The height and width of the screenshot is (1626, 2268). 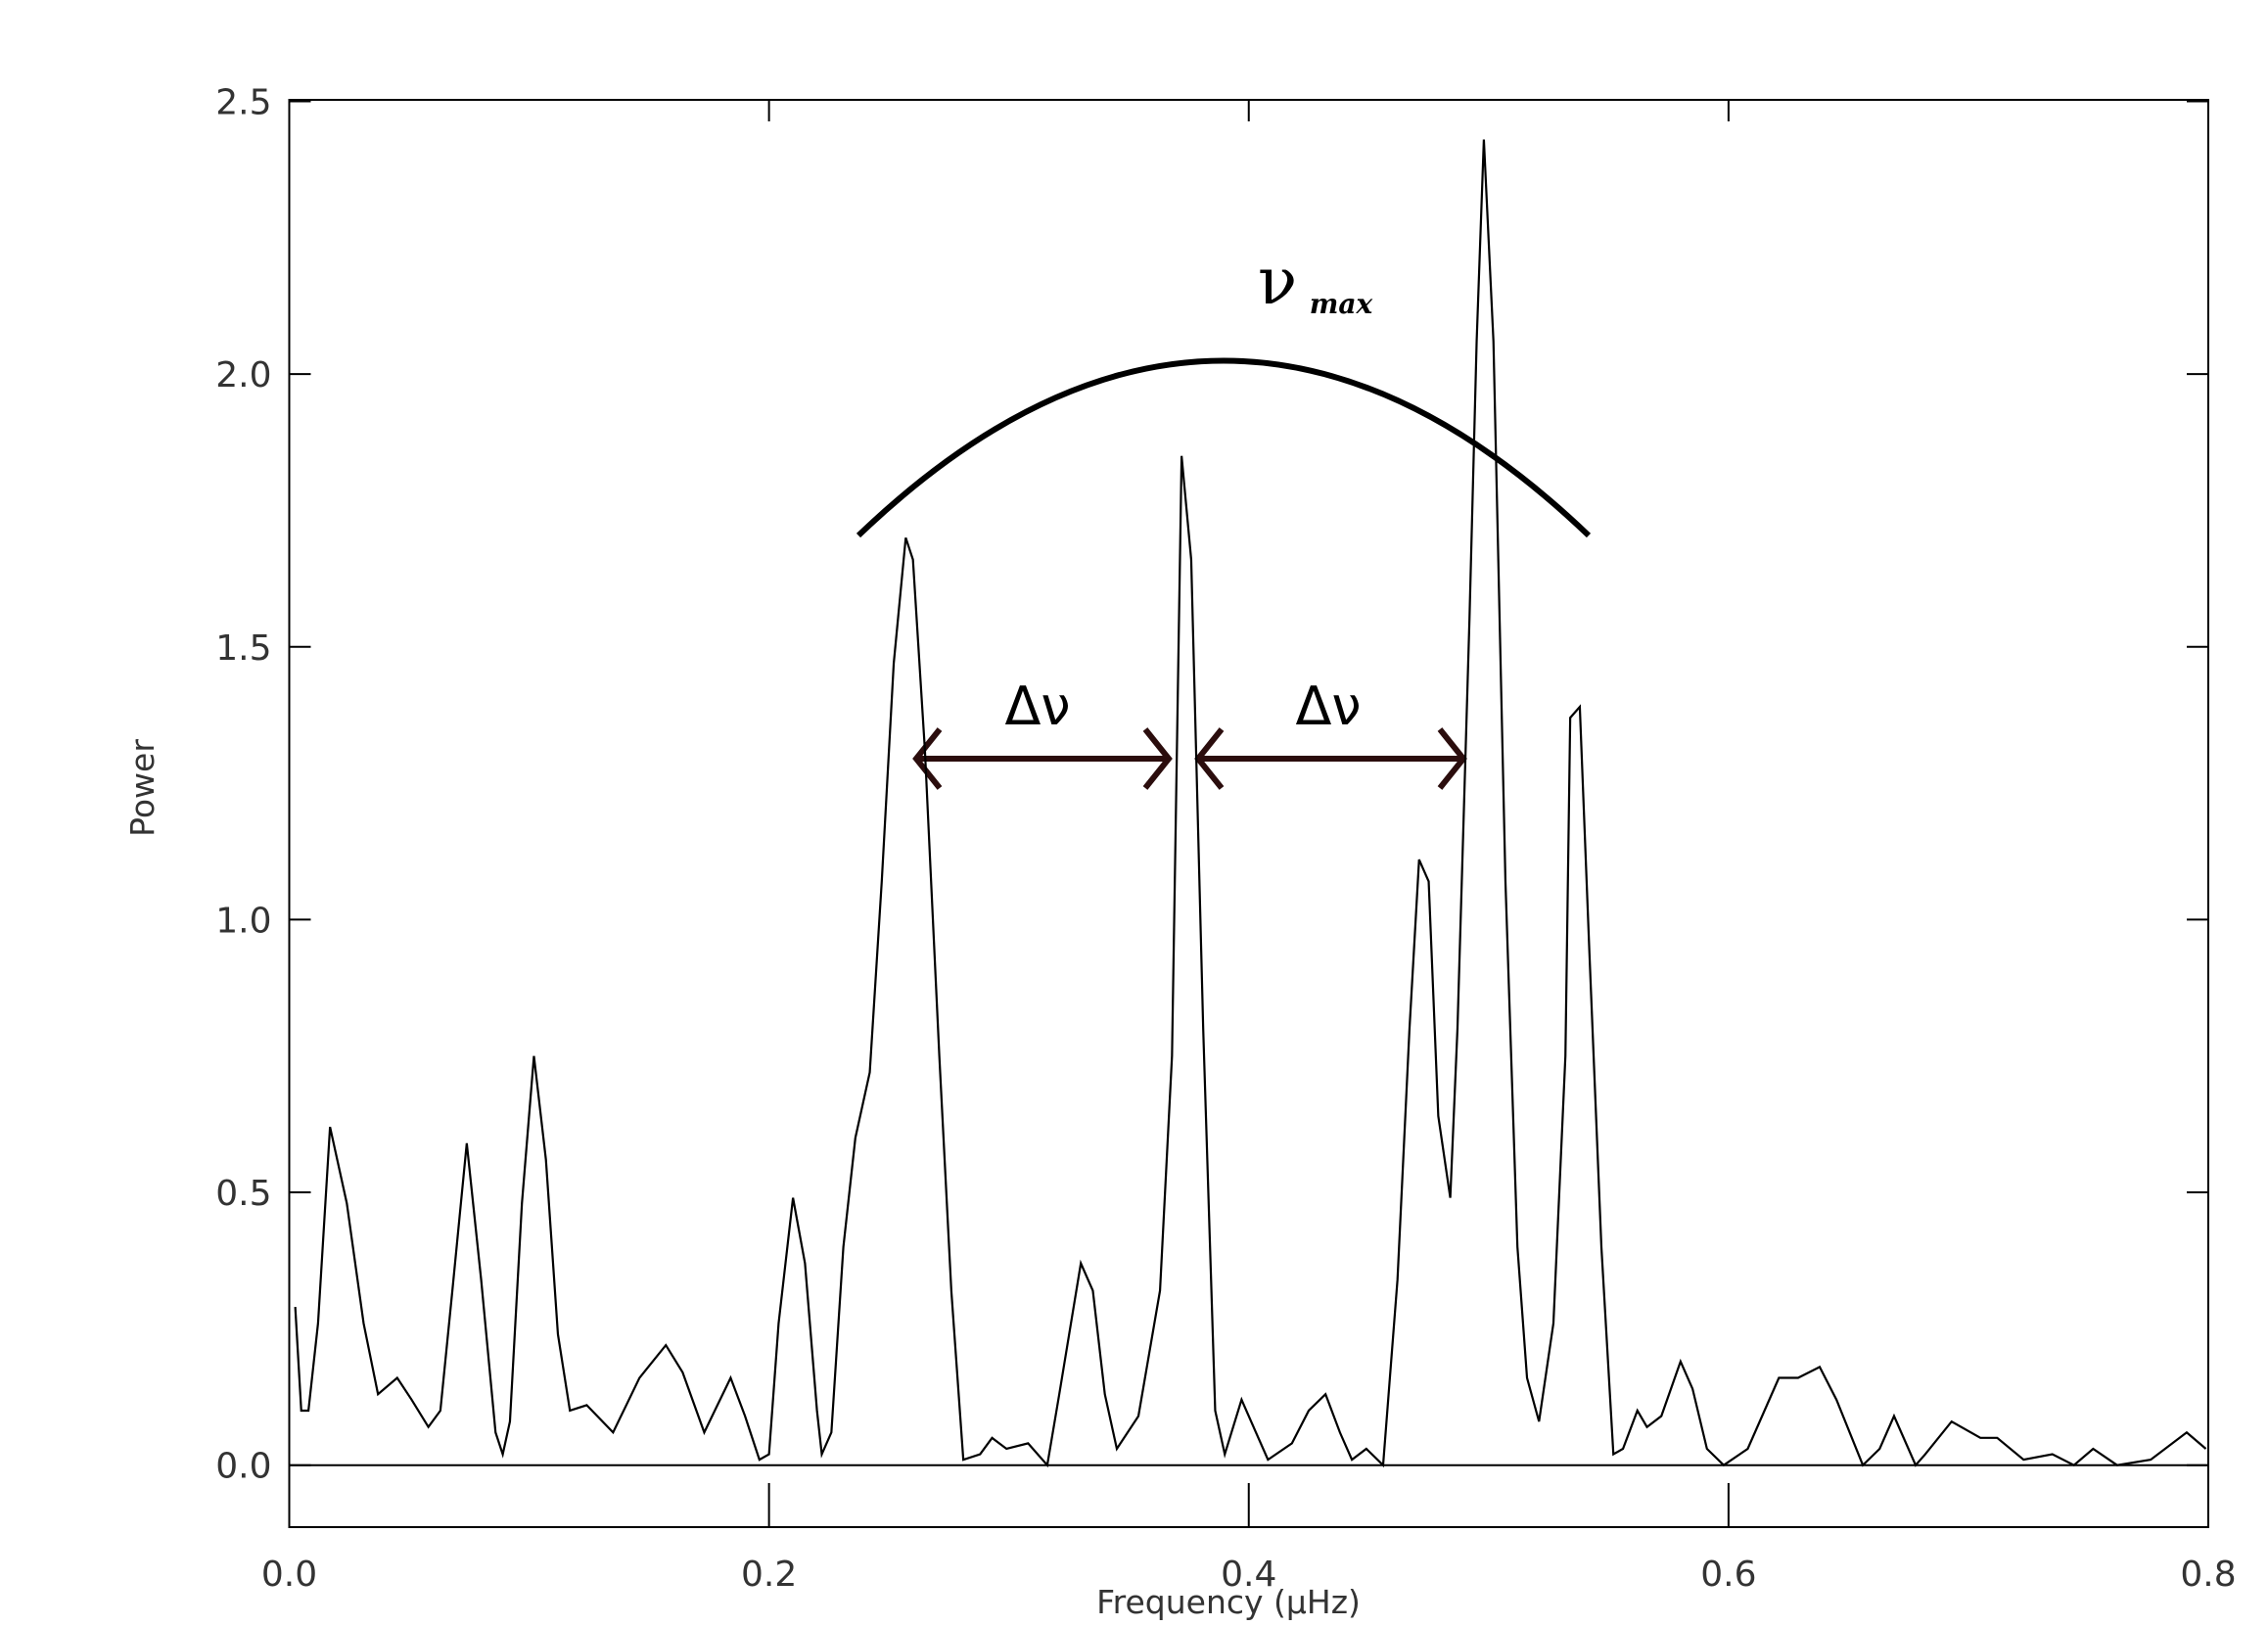 I want to click on y-tick-label: 2.5, so click(x=243, y=103).